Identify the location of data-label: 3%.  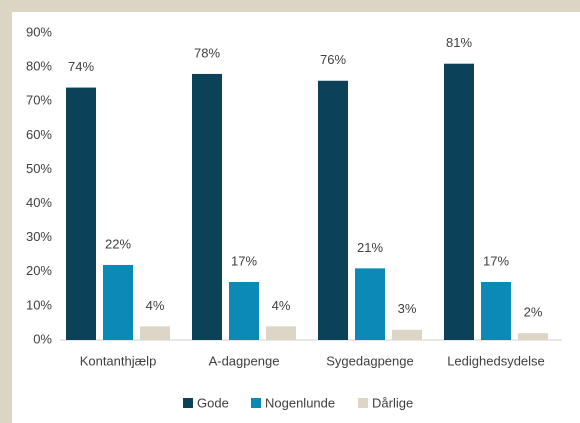
(407, 308).